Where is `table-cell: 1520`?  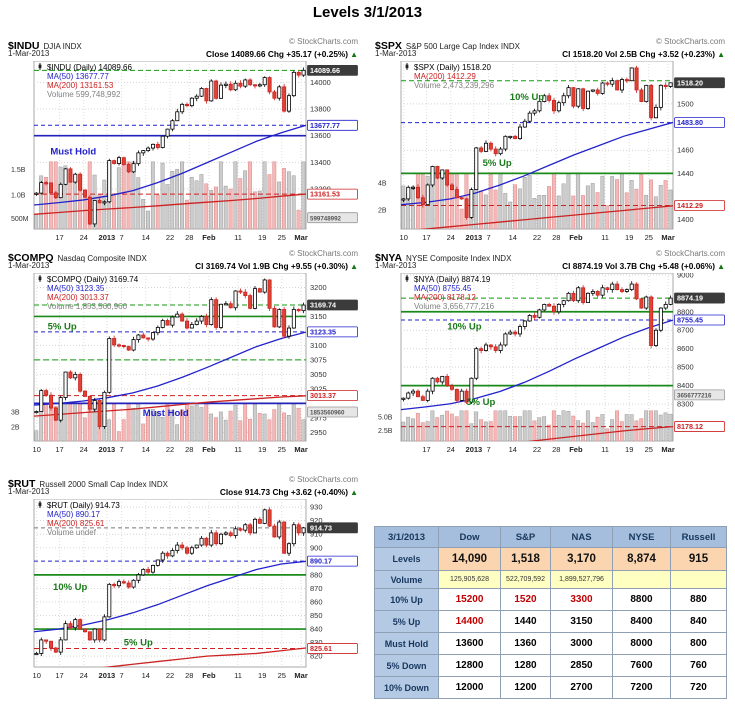
table-cell: 1520 is located at coordinates (525, 599).